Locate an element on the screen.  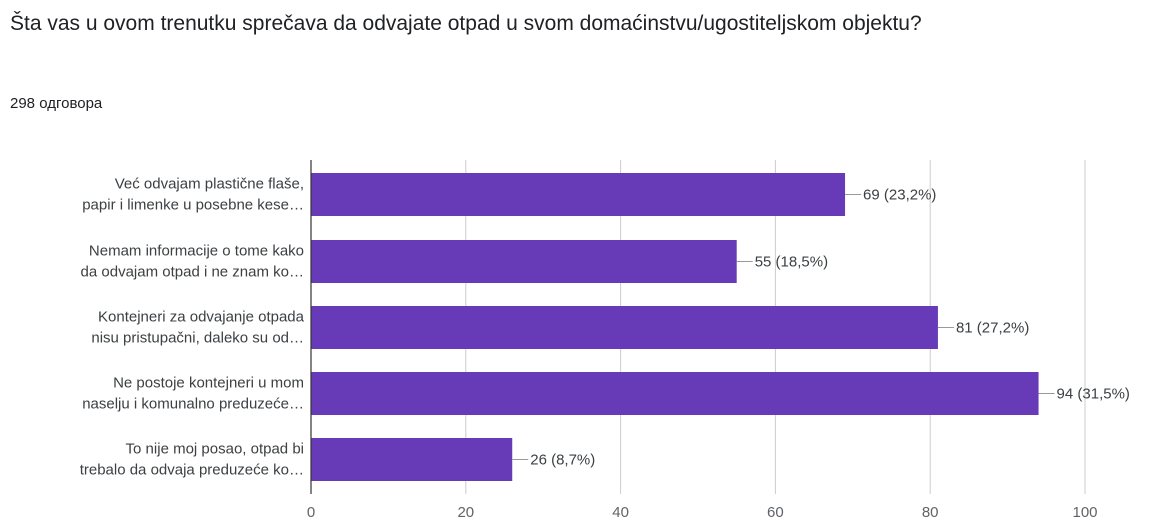
category-label: To nije moj posao, otpad bi is located at coordinates (215, 449).